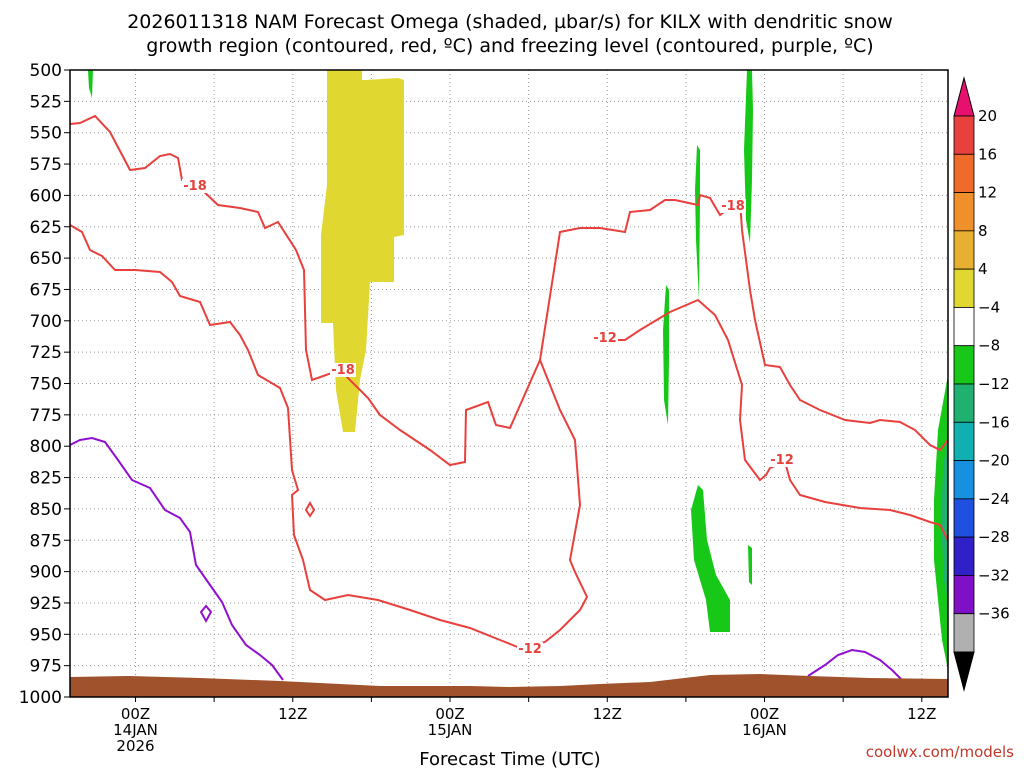  I want to click on y-tick-label: 775, so click(46, 416).